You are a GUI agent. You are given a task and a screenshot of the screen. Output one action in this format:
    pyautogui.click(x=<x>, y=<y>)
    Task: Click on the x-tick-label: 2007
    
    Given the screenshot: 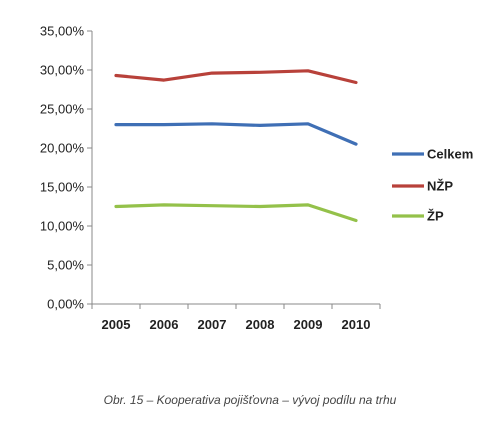 What is the action you would take?
    pyautogui.click(x=212, y=324)
    